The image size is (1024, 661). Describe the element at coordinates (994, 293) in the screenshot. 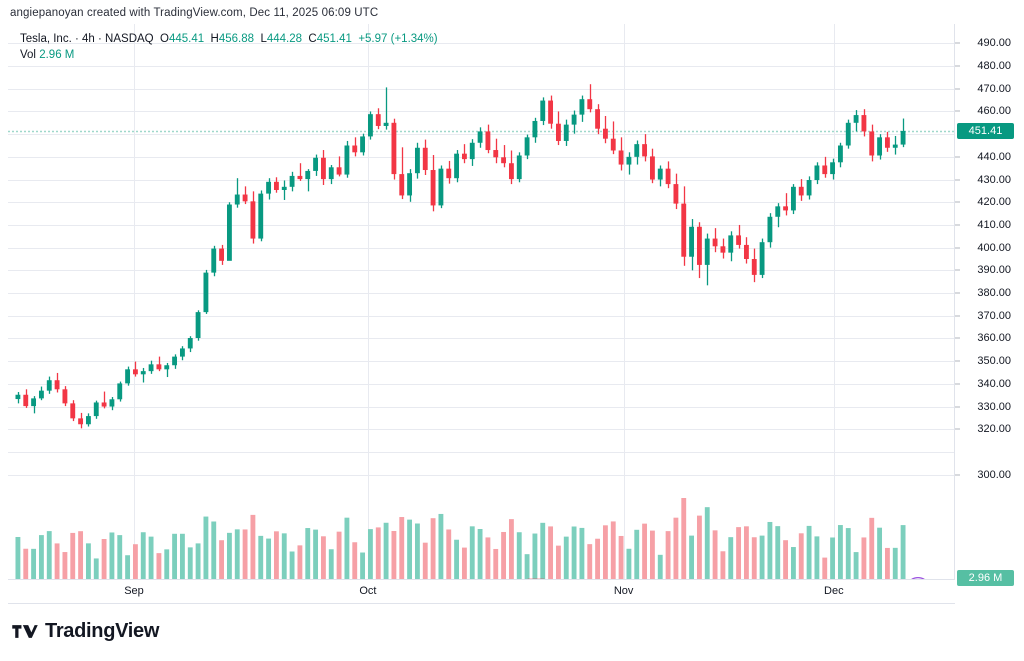

I see `price-axis-label: 380.00` at that location.